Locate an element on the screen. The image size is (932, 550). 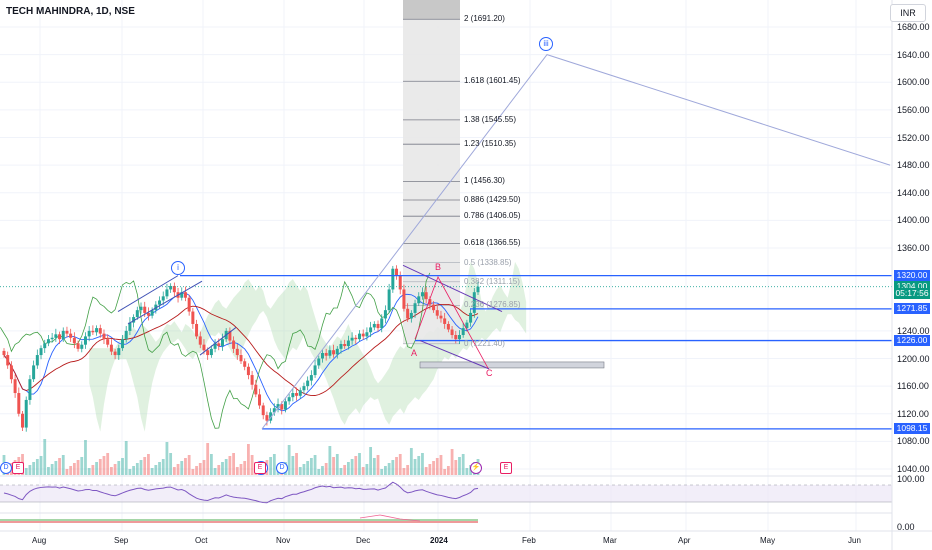
wave-label-b: B is located at coordinates (438, 267).